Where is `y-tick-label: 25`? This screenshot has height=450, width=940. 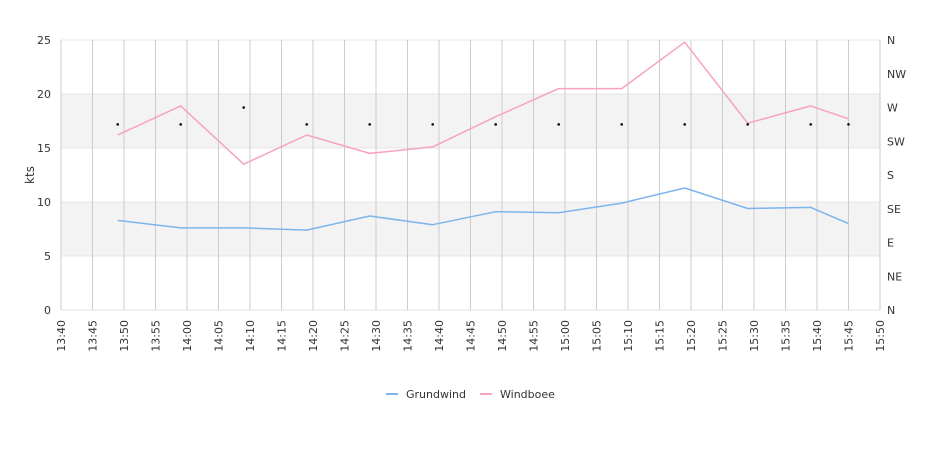
y-tick-label: 25 is located at coordinates (44, 40).